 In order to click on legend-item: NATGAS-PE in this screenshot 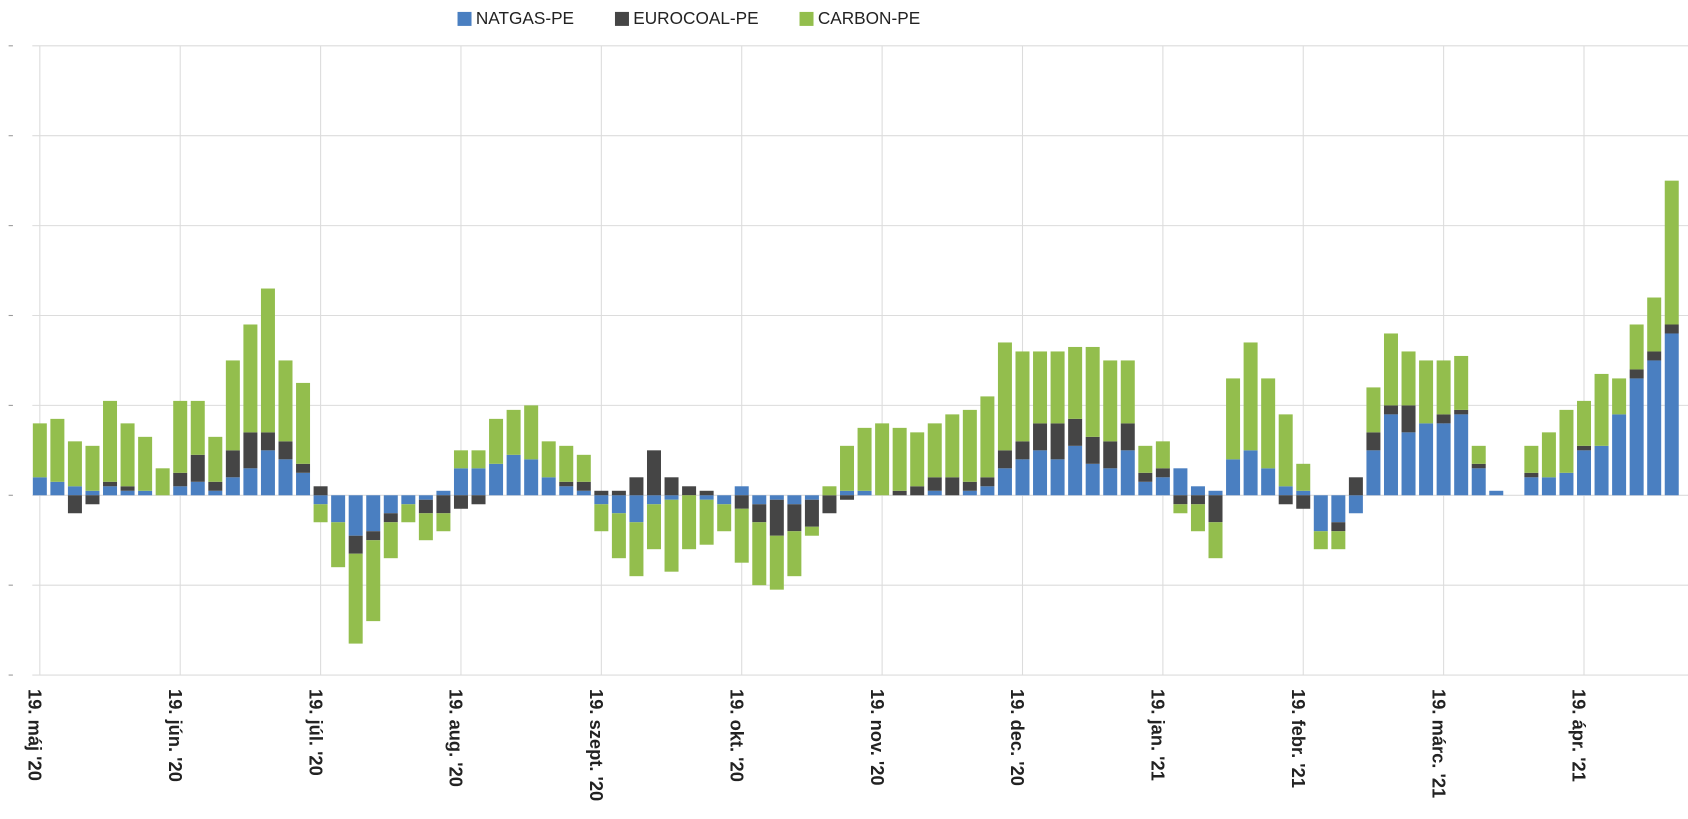, I will do `click(515, 18)`.